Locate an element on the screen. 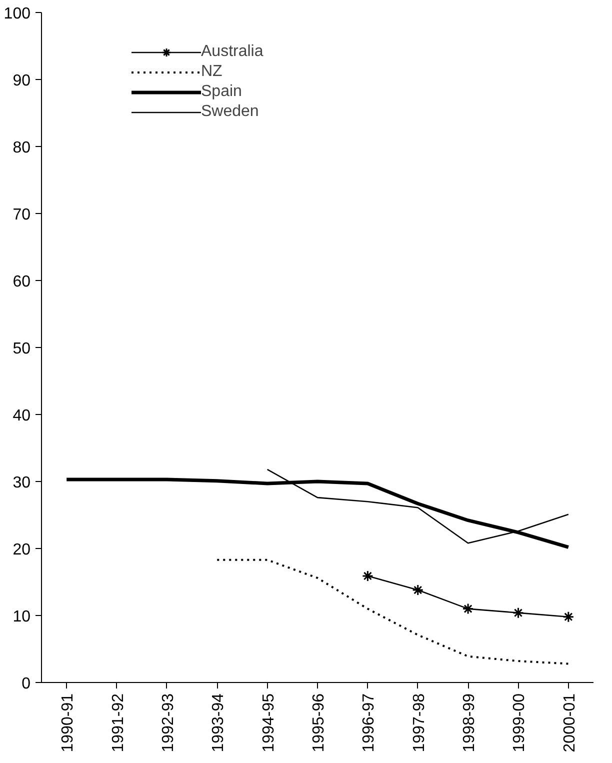 The width and height of the screenshot is (612, 763). x-tick-label: 1992-93 is located at coordinates (168, 722).